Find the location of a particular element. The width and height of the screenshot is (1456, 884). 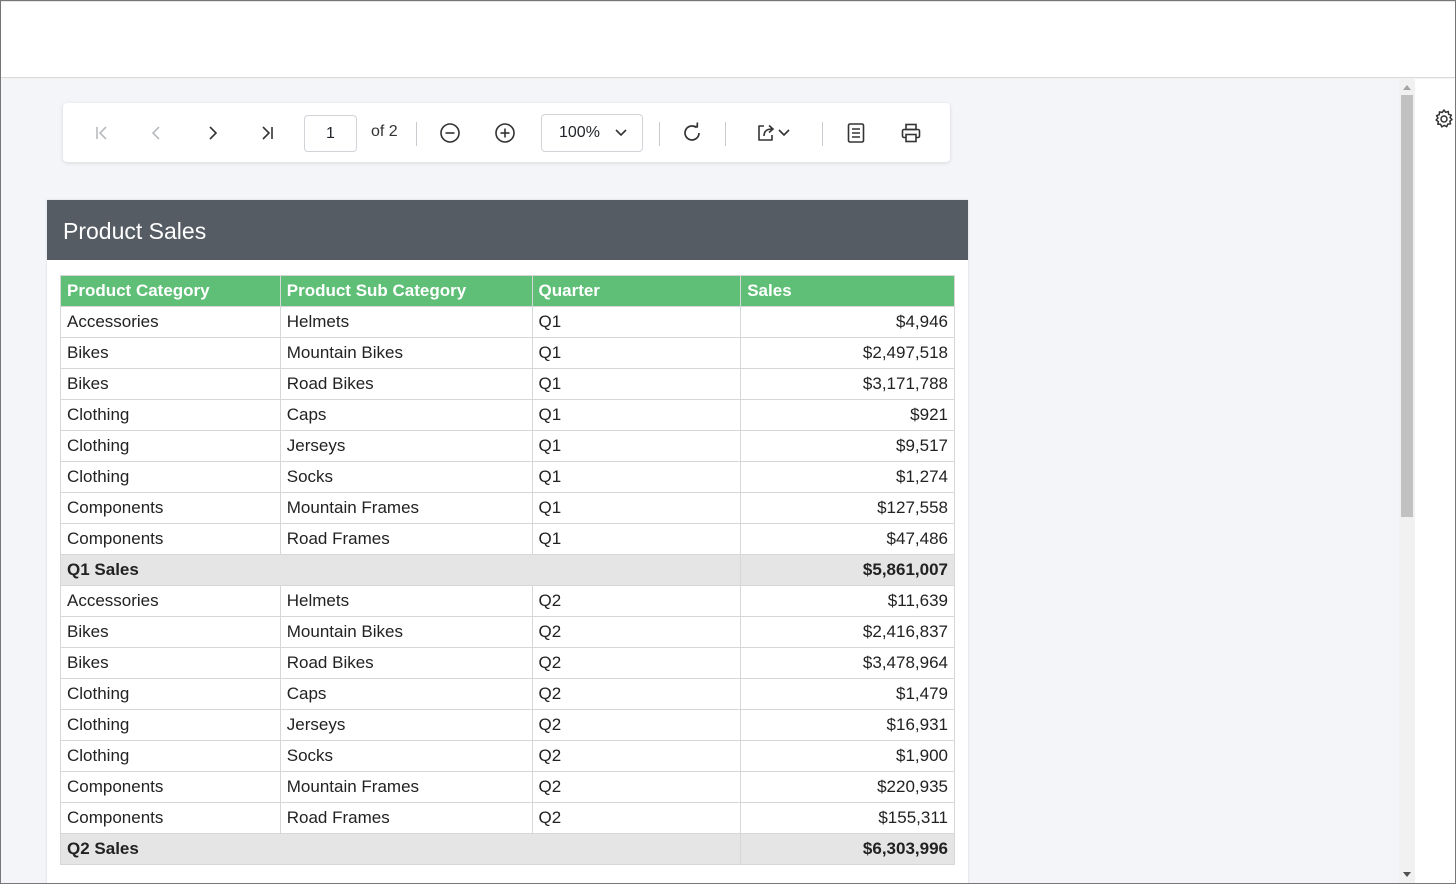

vertical-scrollbar is located at coordinates (1407, 481).